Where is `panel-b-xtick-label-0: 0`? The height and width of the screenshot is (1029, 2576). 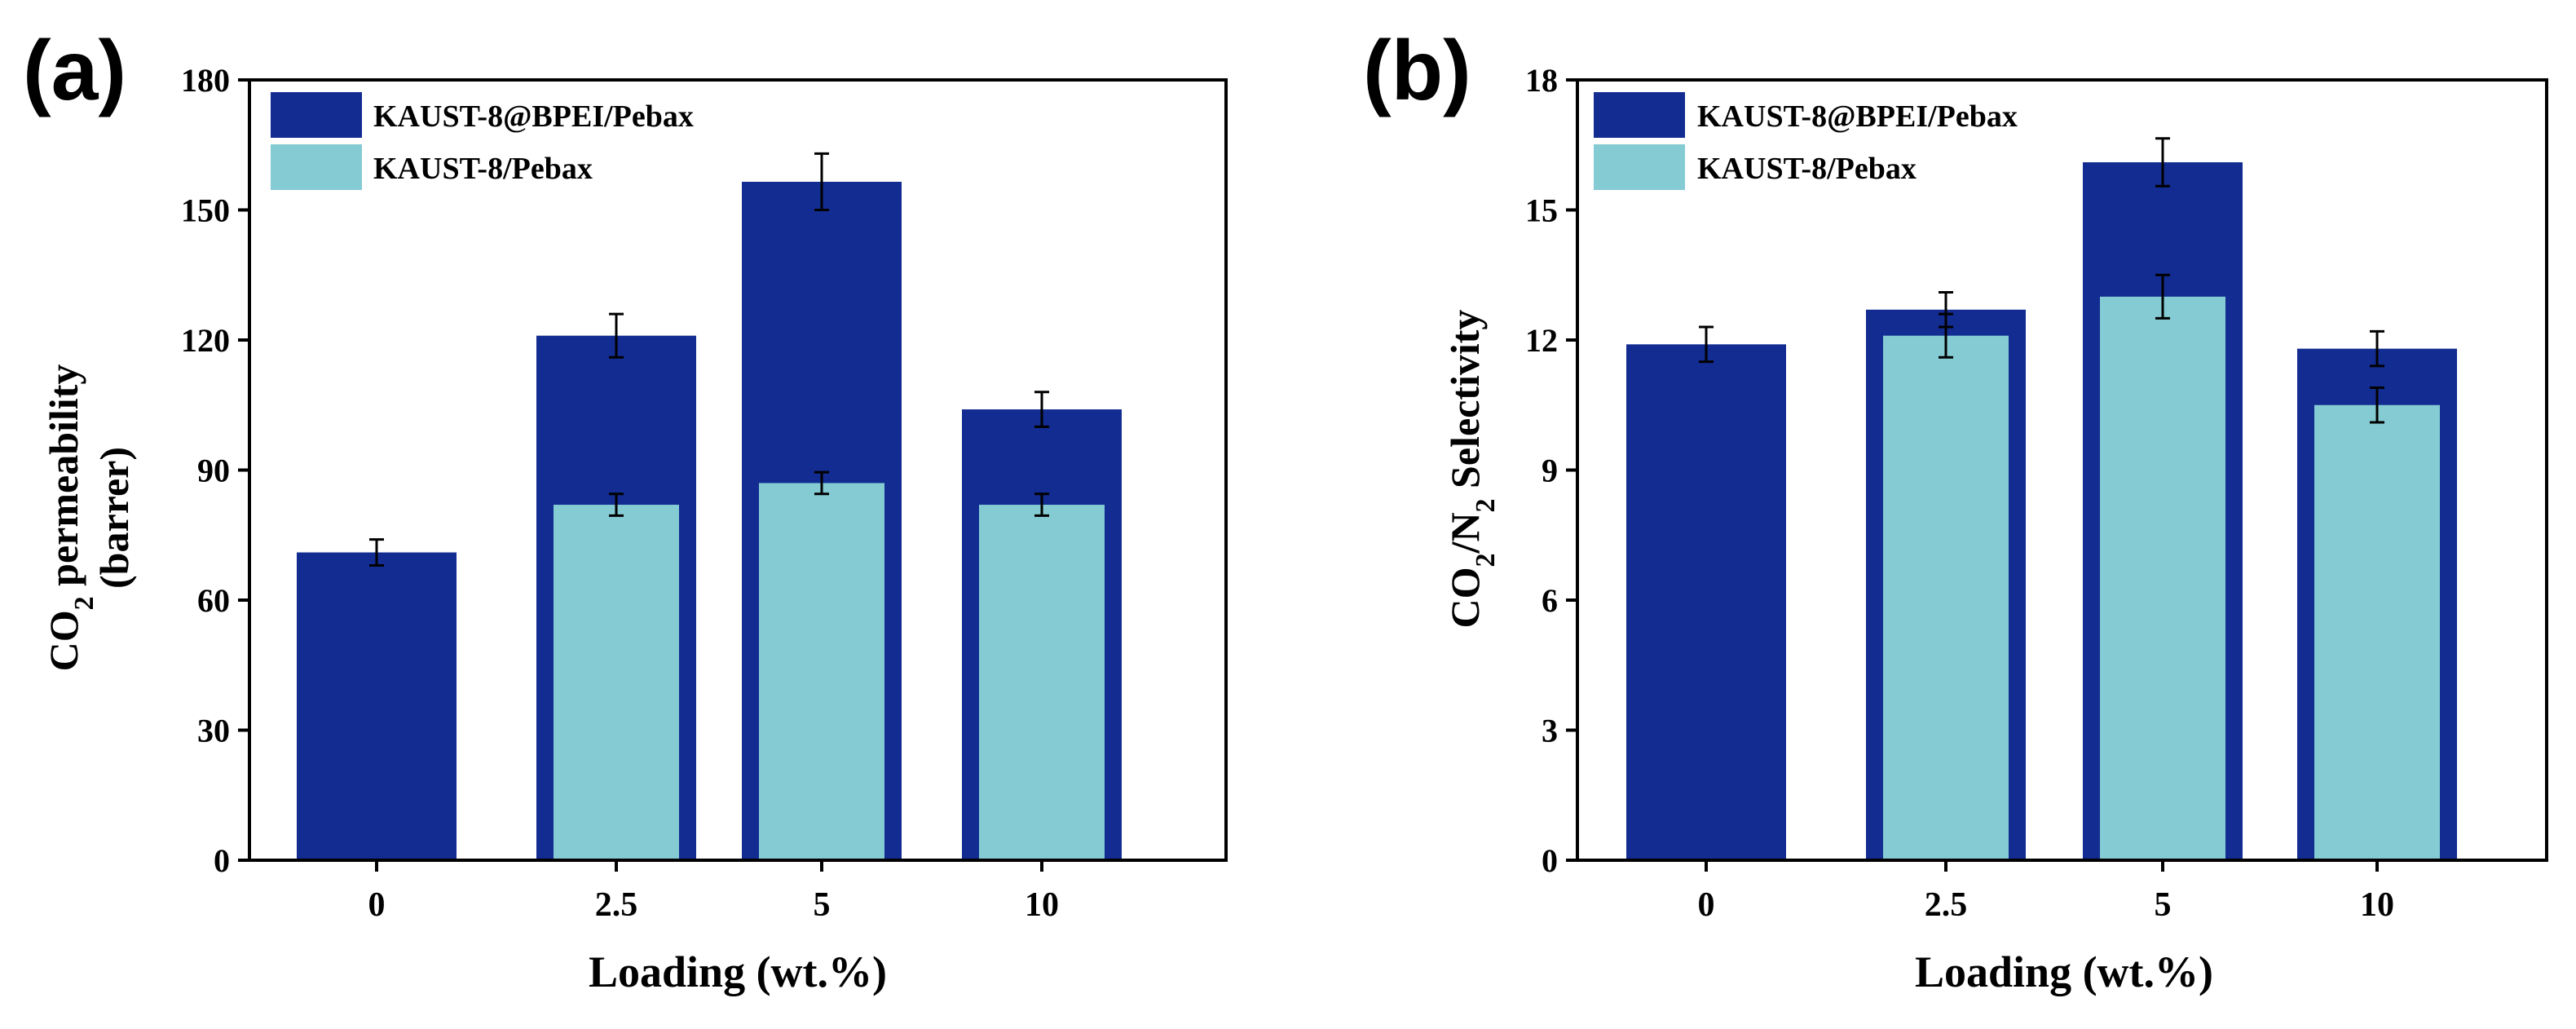 panel-b-xtick-label-0: 0 is located at coordinates (1706, 905).